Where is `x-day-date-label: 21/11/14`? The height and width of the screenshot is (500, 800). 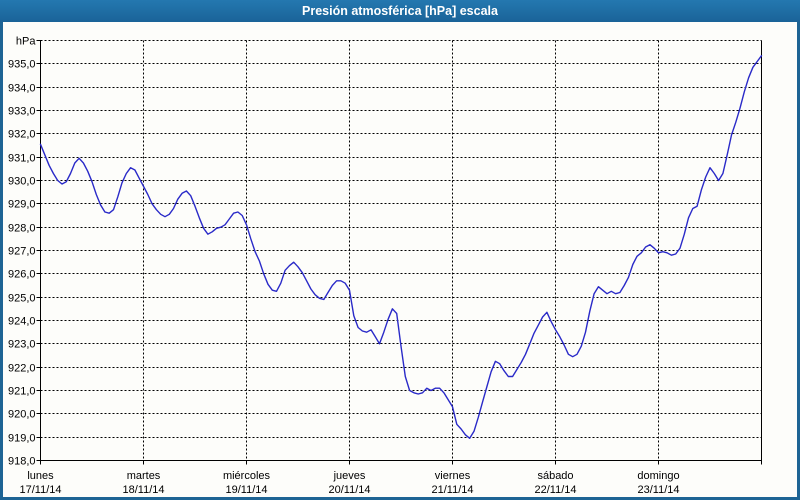
x-day-date-label: 21/11/14 is located at coordinates (452, 490).